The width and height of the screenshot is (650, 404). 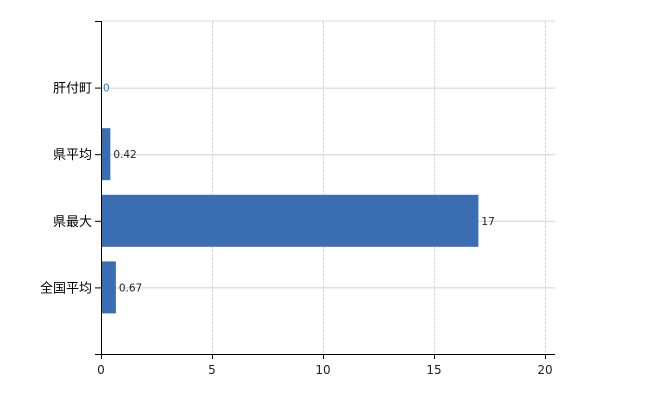 I want to click on y-tick-label: 県平均, so click(x=72, y=155).